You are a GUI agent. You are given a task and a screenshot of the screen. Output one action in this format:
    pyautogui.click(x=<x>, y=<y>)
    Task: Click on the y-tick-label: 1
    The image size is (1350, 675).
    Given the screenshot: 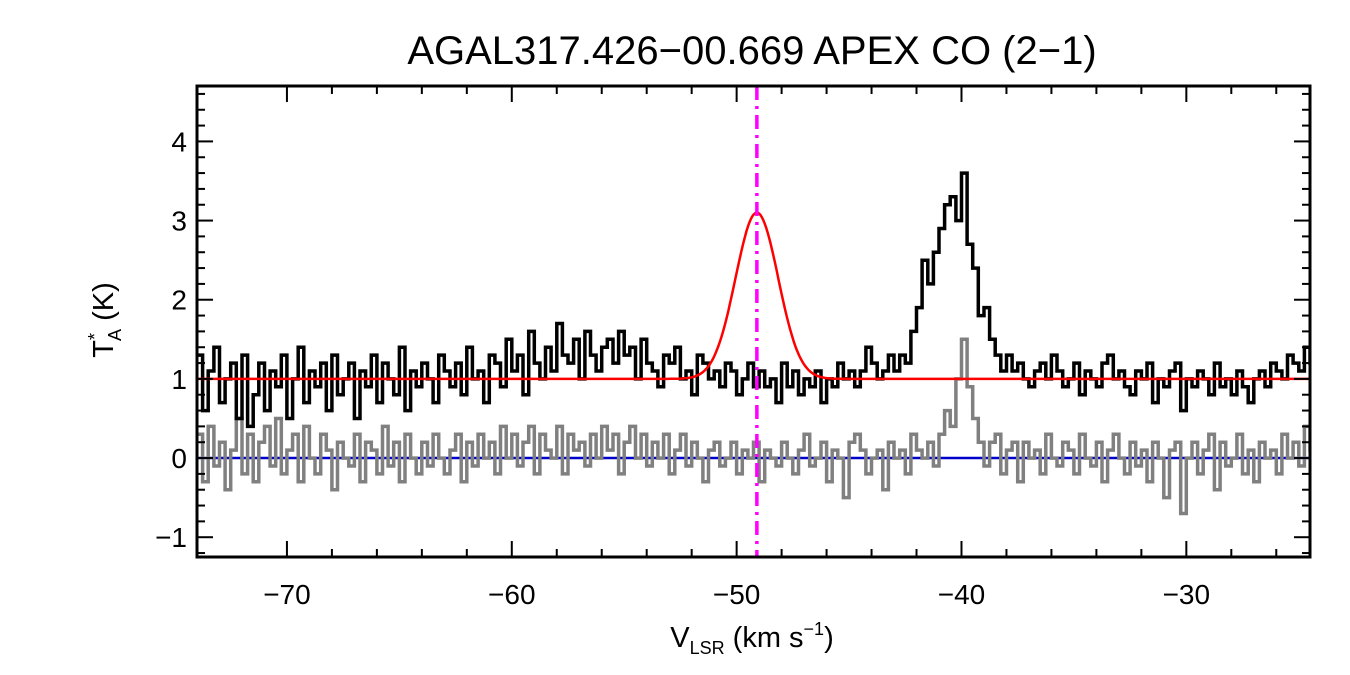 What is the action you would take?
    pyautogui.click(x=179, y=379)
    